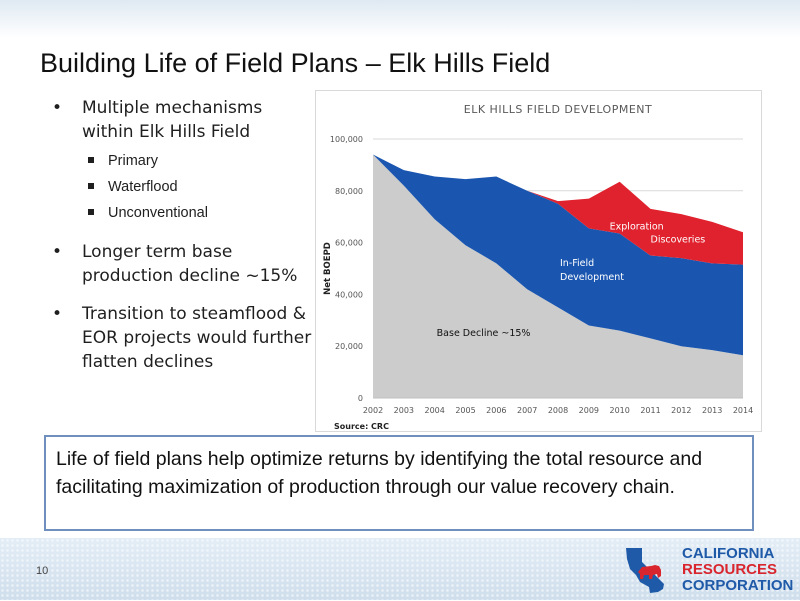  Describe the element at coordinates (558, 410) in the screenshot. I see `x-tick-label: 2008` at that location.